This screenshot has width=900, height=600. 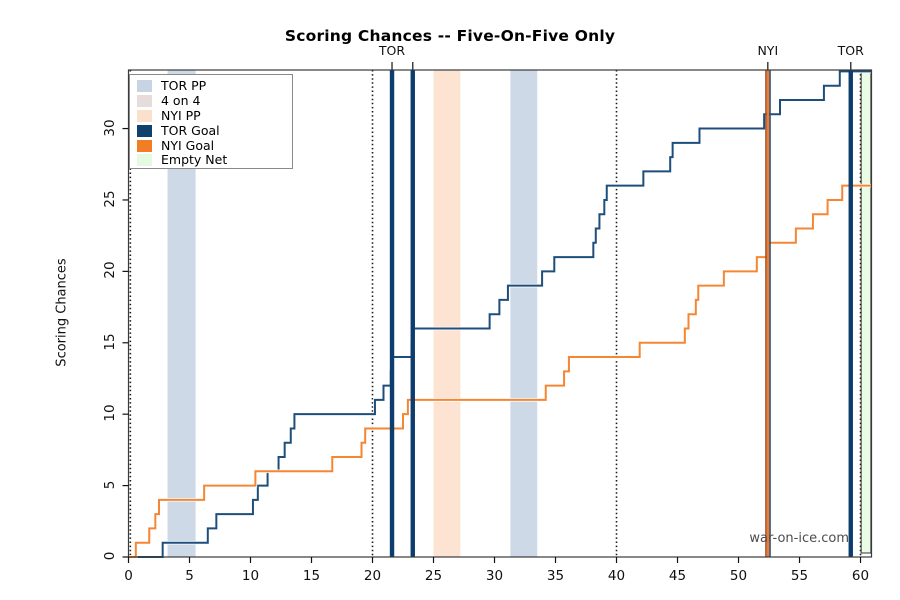 I want to click on legend-label: NYI Goal, so click(x=188, y=145).